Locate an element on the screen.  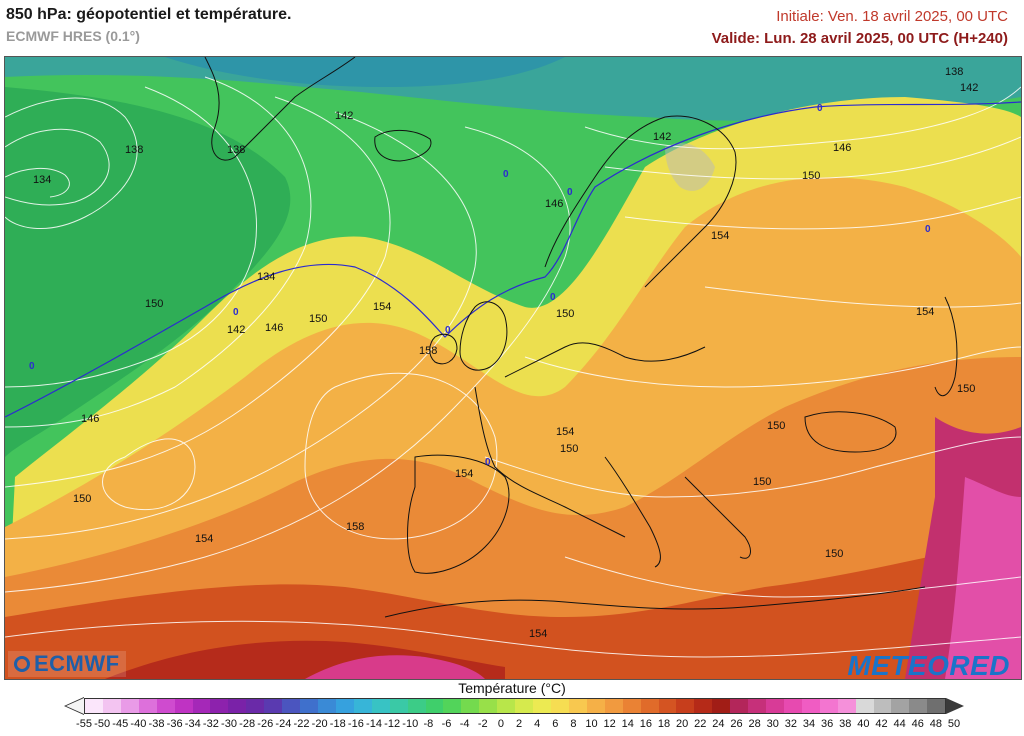
contour-label: 134 is located at coordinates (266, 277).